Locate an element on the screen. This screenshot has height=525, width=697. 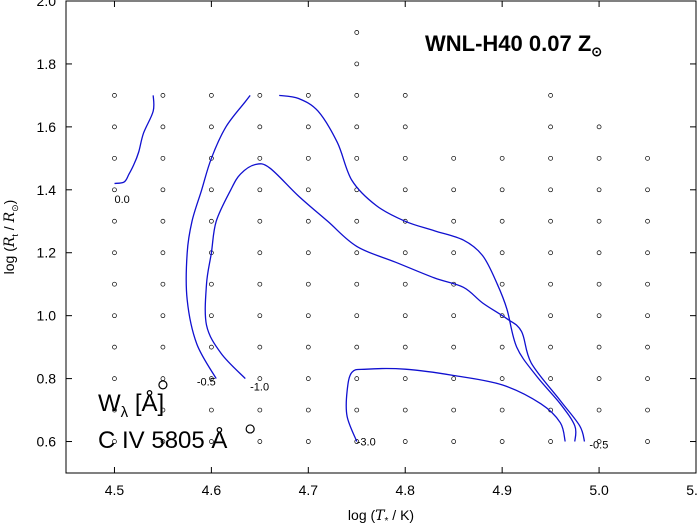
highlighted-models is located at coordinates (206, 407).